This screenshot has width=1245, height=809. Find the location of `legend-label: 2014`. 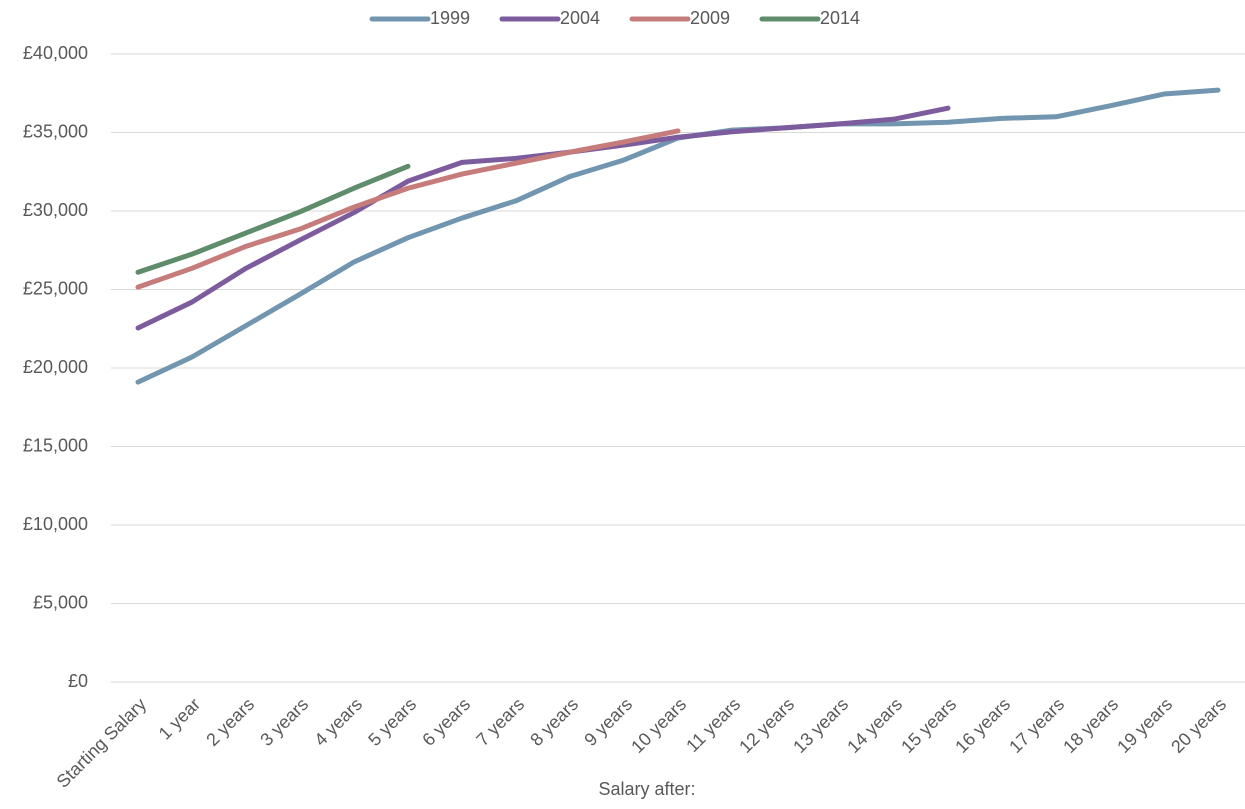

legend-label: 2014 is located at coordinates (840, 18).